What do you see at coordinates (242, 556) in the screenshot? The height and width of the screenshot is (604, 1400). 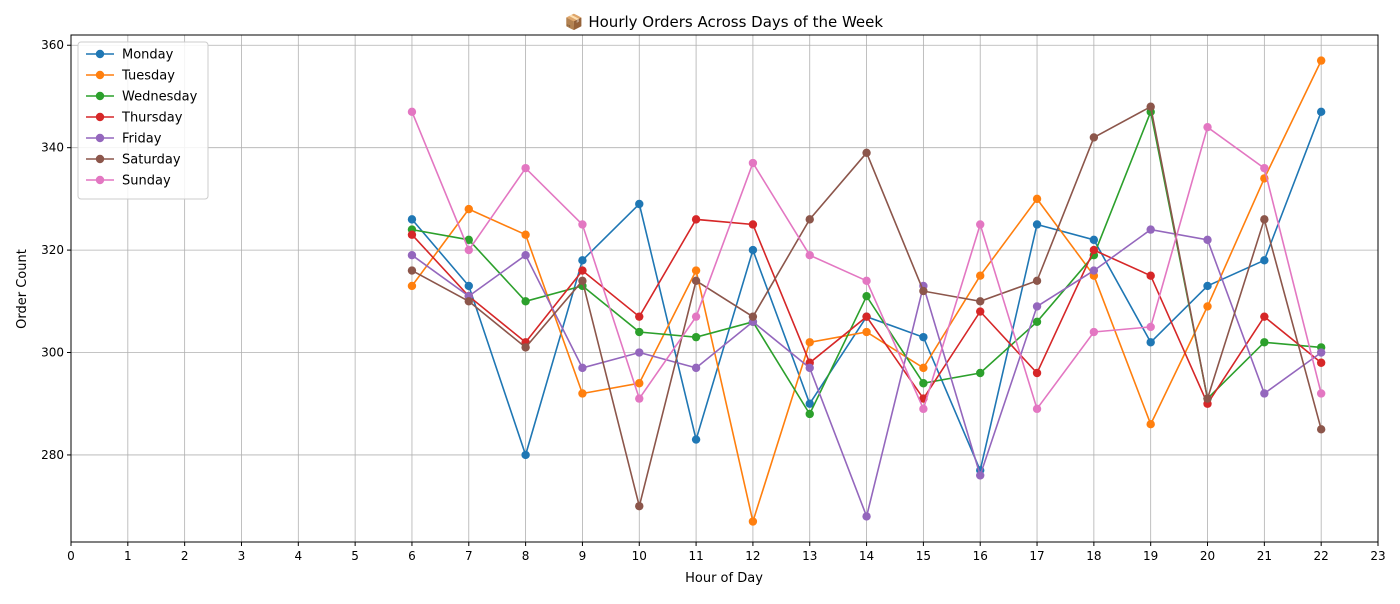 I see `x-tick-label: 3` at bounding box center [242, 556].